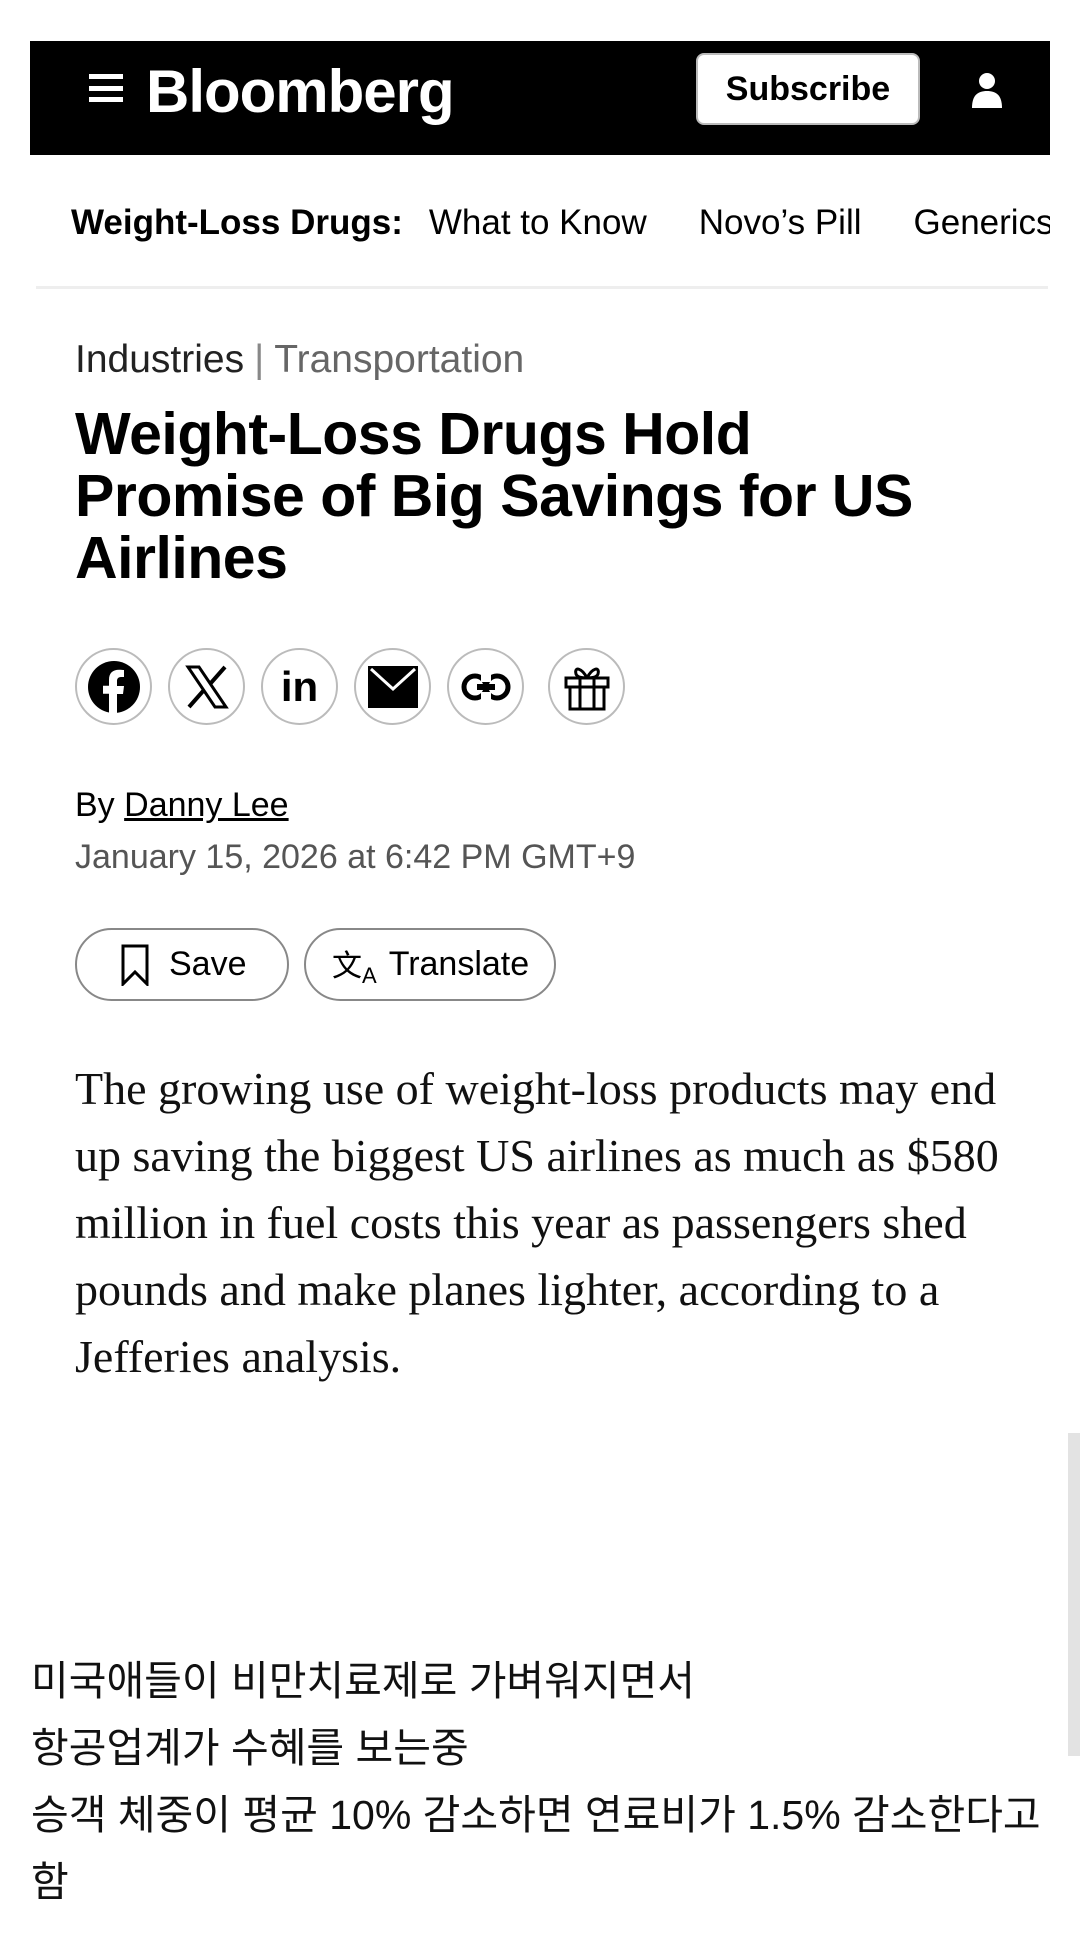 The height and width of the screenshot is (1946, 1080). Describe the element at coordinates (50, 1882) in the screenshot. I see `caption-line: 함` at that location.